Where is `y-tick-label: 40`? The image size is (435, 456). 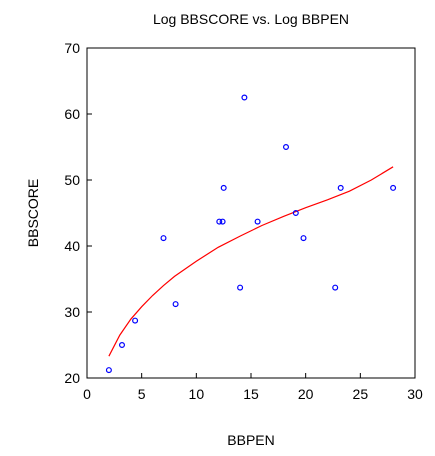 y-tick-label: 40 is located at coordinates (72, 246).